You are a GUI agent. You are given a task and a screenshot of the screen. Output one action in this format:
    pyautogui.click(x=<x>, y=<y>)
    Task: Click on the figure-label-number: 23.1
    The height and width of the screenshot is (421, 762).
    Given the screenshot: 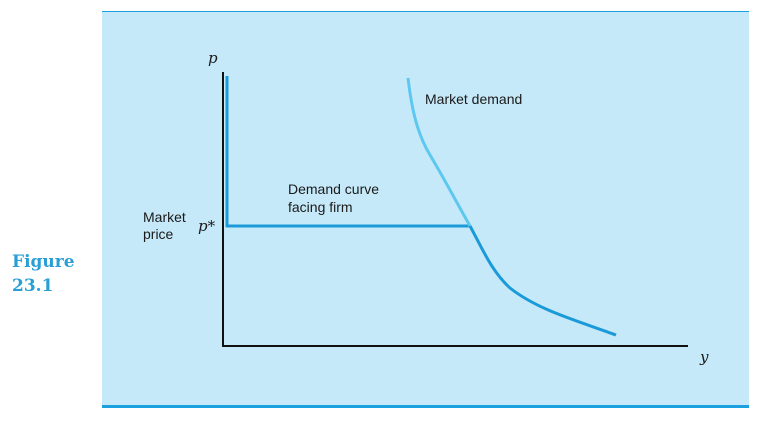 What is the action you would take?
    pyautogui.click(x=33, y=286)
    